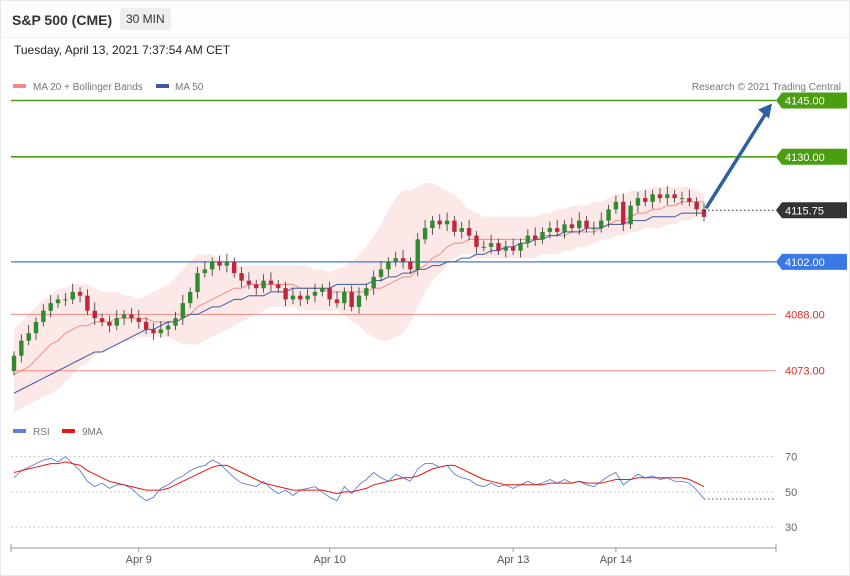 This screenshot has height=576, width=850. Describe the element at coordinates (145, 19) in the screenshot. I see `interval-button: 30 MIN` at that location.